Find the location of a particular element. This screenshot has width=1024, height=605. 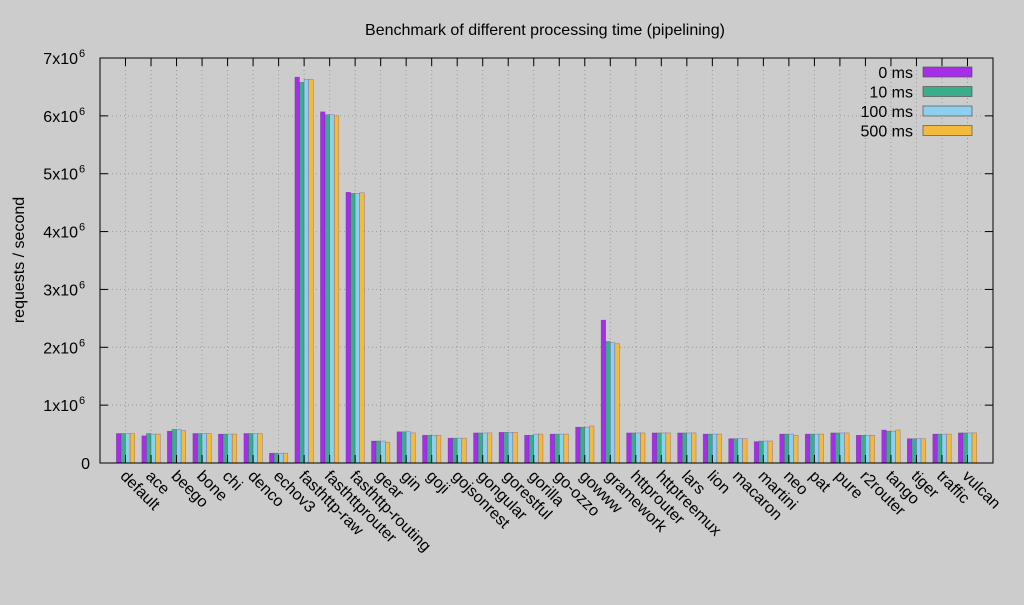

bar-neo-10ms is located at coordinates (787, 448).